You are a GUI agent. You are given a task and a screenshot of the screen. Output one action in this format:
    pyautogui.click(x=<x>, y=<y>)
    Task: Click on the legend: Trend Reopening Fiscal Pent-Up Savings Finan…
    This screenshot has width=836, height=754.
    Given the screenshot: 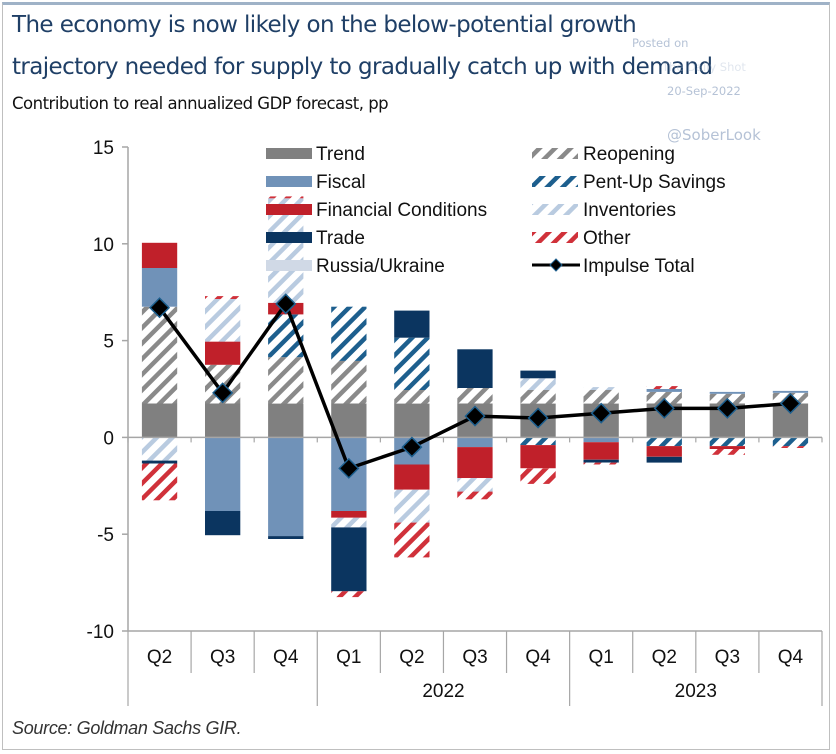 What is the action you would take?
    pyautogui.click(x=496, y=210)
    